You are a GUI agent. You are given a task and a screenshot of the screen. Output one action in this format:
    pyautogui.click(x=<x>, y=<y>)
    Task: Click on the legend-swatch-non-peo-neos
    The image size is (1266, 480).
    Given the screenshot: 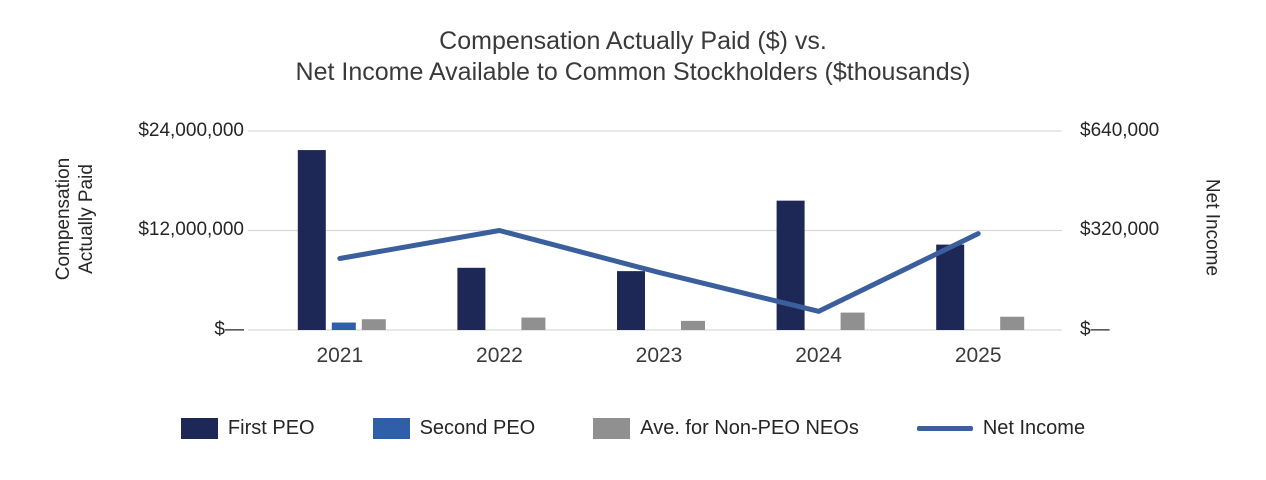 What is the action you would take?
    pyautogui.click(x=612, y=428)
    